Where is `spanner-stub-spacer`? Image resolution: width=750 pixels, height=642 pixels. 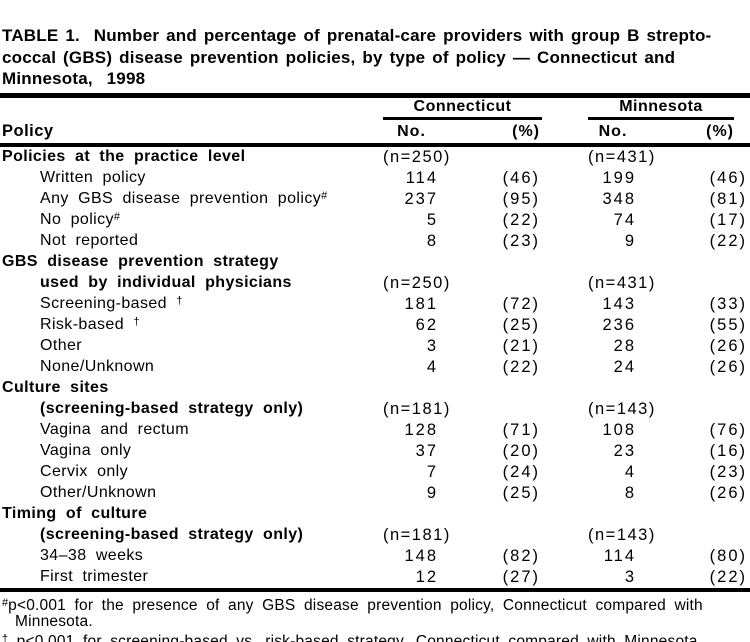 spanner-stub-spacer is located at coordinates (191, 109).